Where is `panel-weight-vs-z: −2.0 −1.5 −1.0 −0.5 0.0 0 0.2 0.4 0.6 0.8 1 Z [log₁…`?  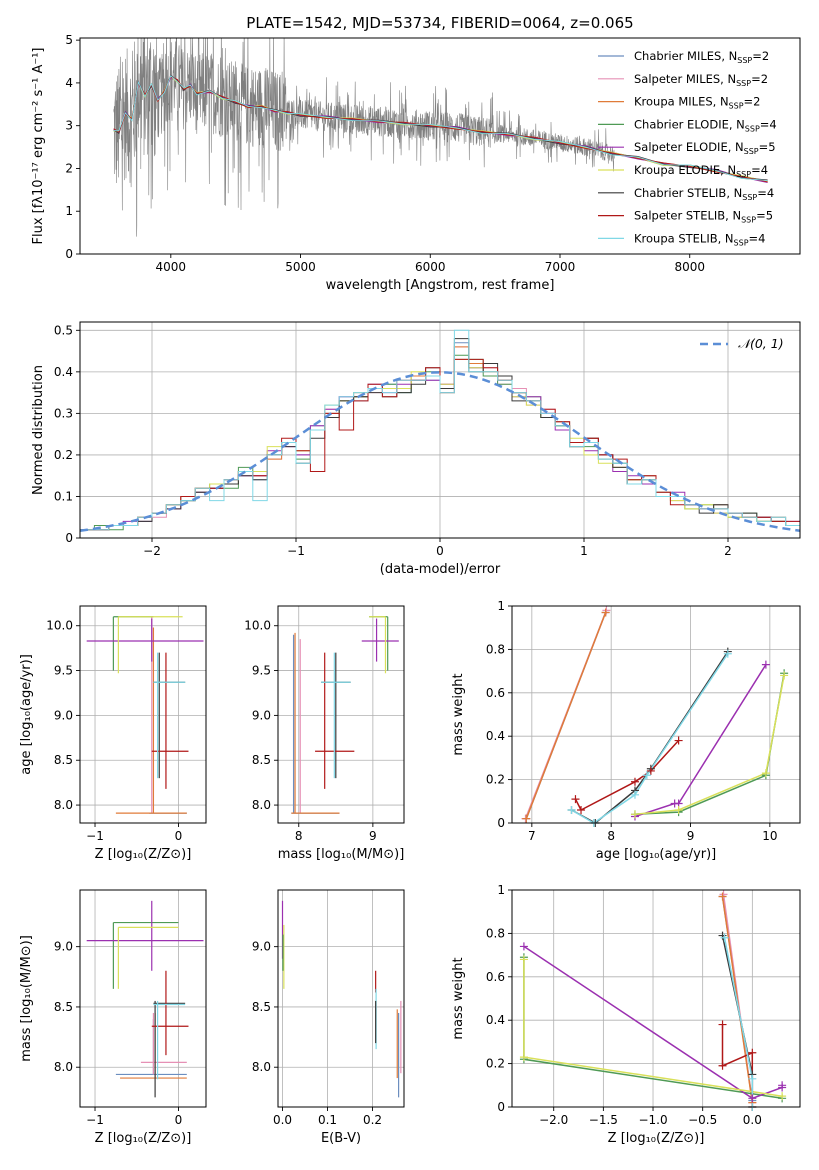
panel-weight-vs-z: −2.0 −1.5 −1.0 −0.5 0.0 0 0.2 0.4 0.6 0.8 1 Z [log₁… is located at coordinates (626, 1014).